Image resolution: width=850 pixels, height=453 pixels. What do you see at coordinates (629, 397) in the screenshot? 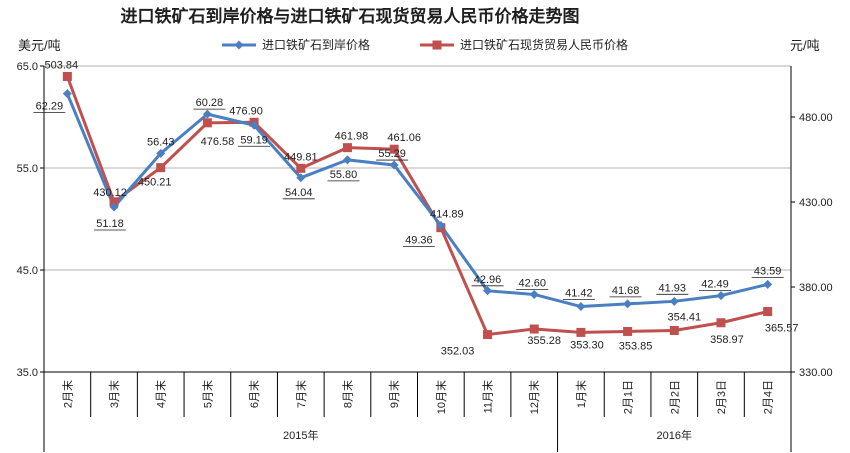
I see `x-tick-label: 2月1日` at bounding box center [629, 397].